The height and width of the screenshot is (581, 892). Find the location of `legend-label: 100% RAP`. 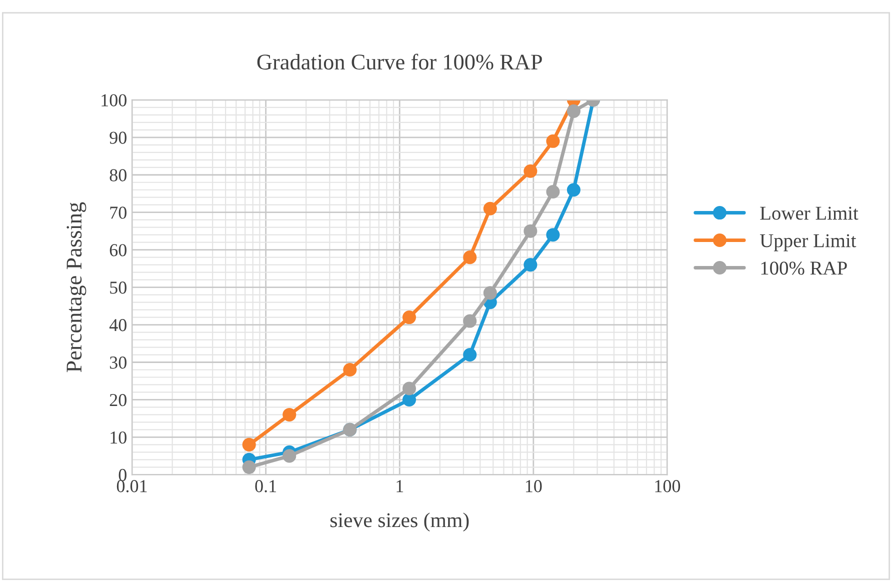

legend-label: 100% RAP is located at coordinates (804, 268).